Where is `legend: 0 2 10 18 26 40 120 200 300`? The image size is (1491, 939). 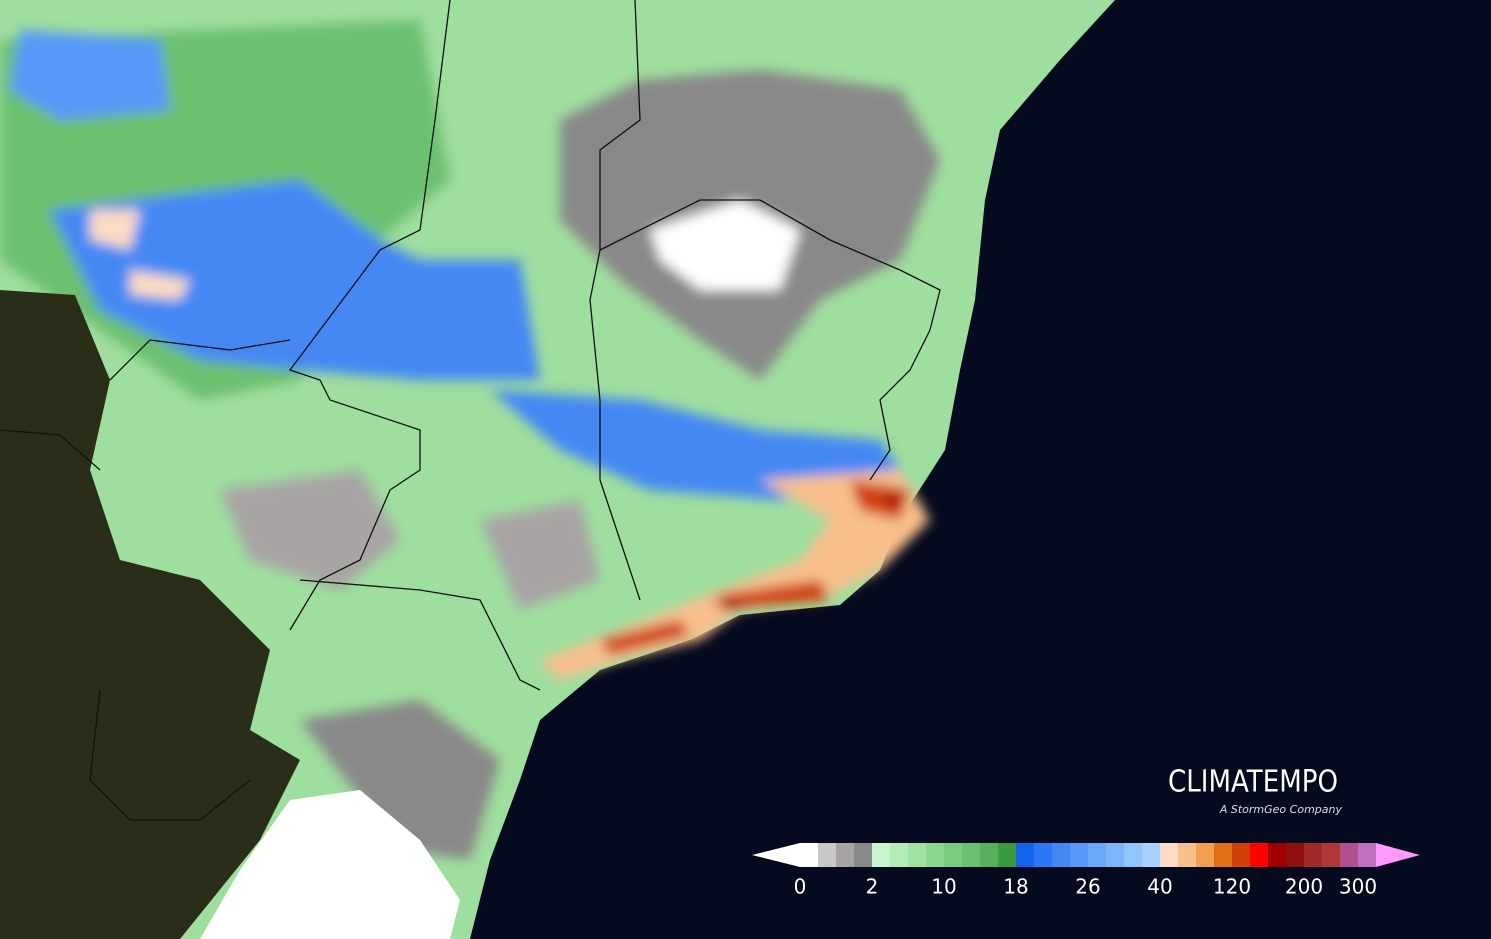
legend: 0 2 10 18 26 40 120 200 300 is located at coordinates (1086, 871).